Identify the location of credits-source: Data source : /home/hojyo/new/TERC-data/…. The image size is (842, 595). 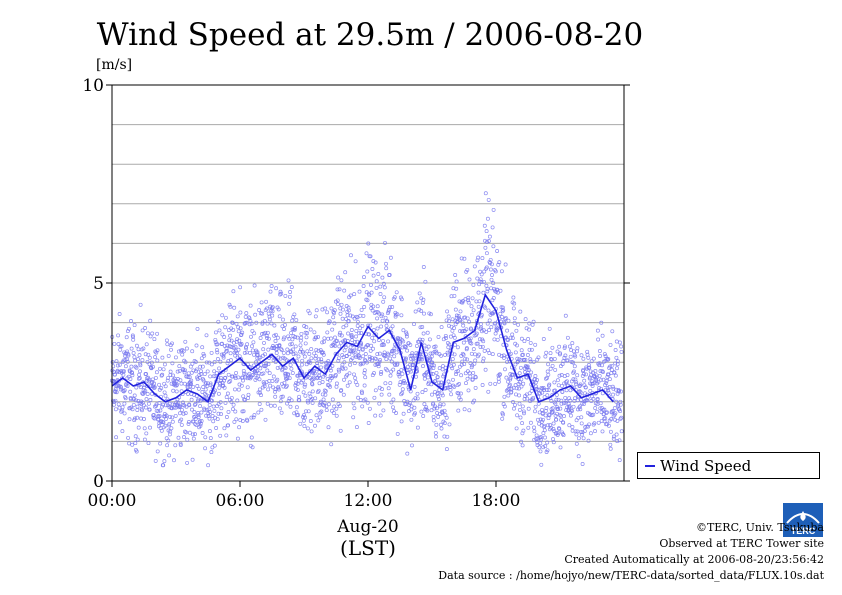
(631, 575).